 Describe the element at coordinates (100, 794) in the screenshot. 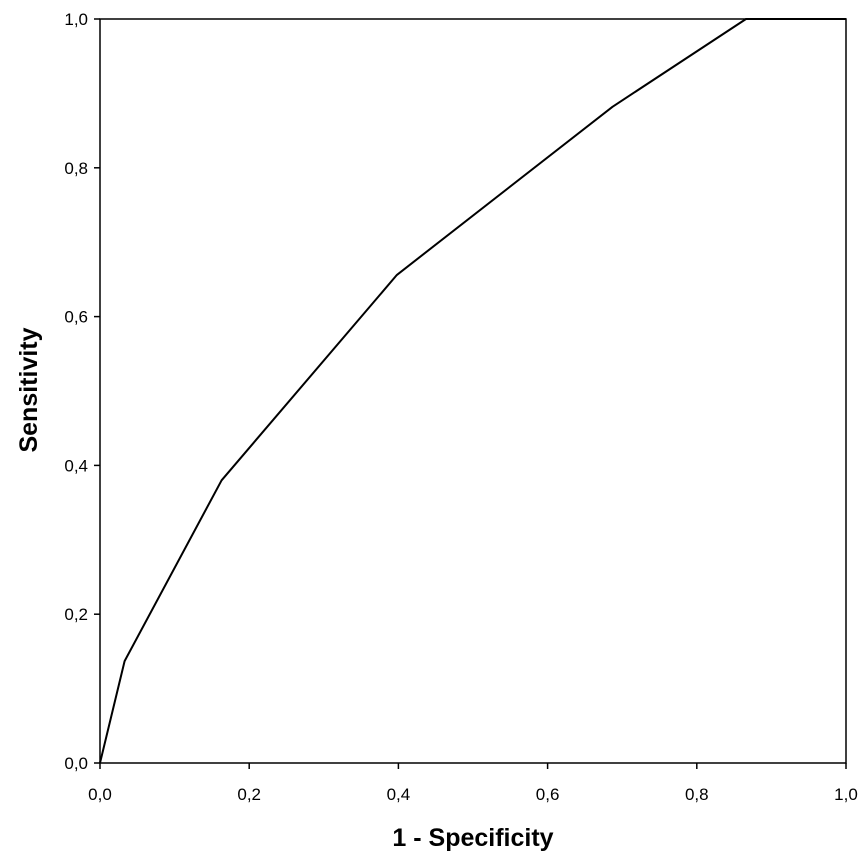

I see `x-tick-label: 0,0` at that location.